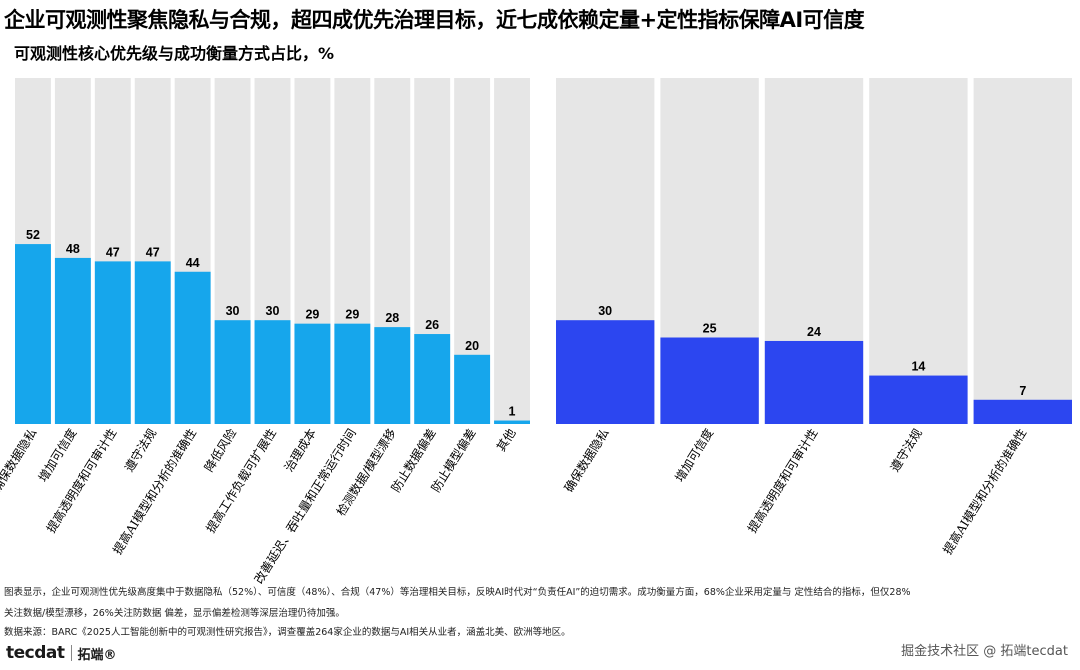 The image size is (1080, 670). Describe the element at coordinates (220, 450) in the screenshot. I see `category-tick-label: 降低风险` at that location.